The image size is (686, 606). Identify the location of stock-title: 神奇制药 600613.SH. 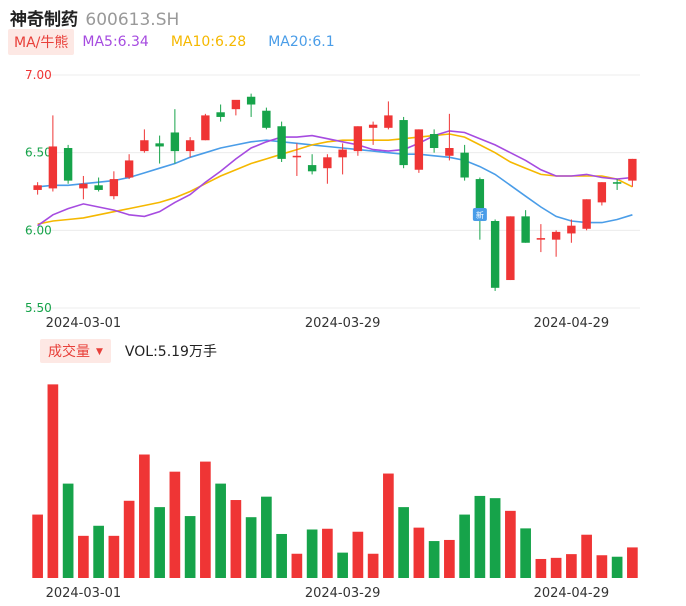
(94, 17).